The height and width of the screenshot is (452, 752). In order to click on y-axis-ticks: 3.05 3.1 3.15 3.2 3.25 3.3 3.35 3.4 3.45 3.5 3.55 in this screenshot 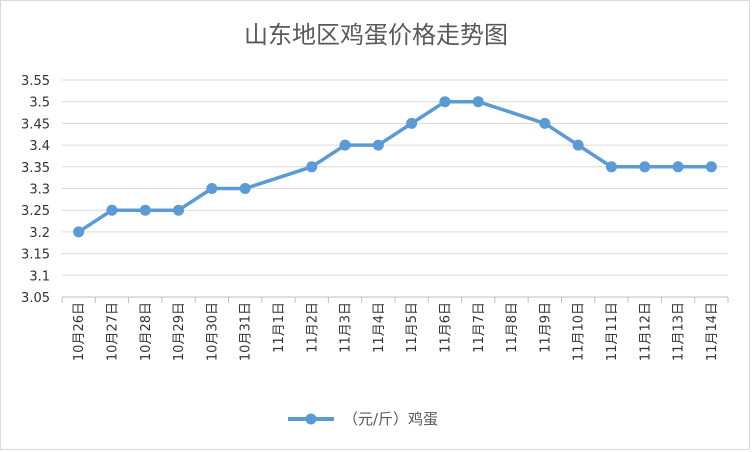, I will do `click(35, 190)`.